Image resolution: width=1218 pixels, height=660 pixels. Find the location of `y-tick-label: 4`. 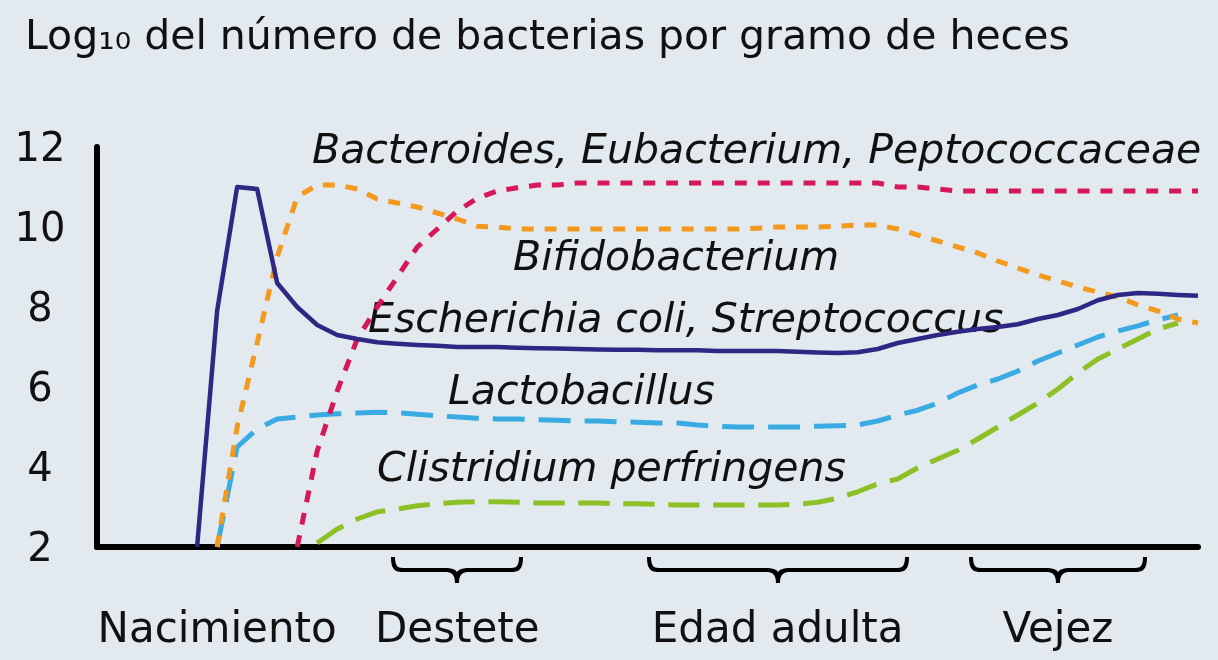

y-tick-label: 4 is located at coordinates (40, 467).